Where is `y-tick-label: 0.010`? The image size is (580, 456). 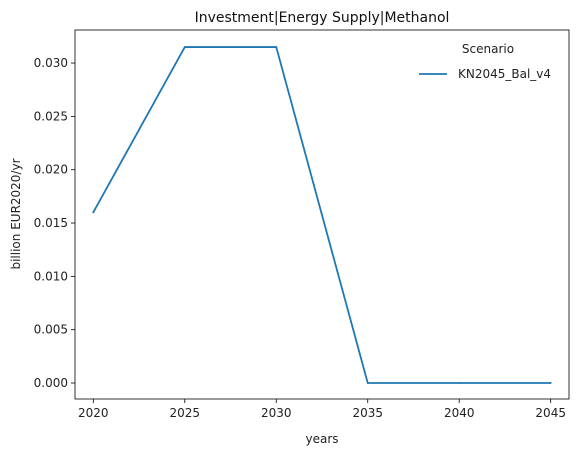
y-tick-label: 0.010 is located at coordinates (51, 276).